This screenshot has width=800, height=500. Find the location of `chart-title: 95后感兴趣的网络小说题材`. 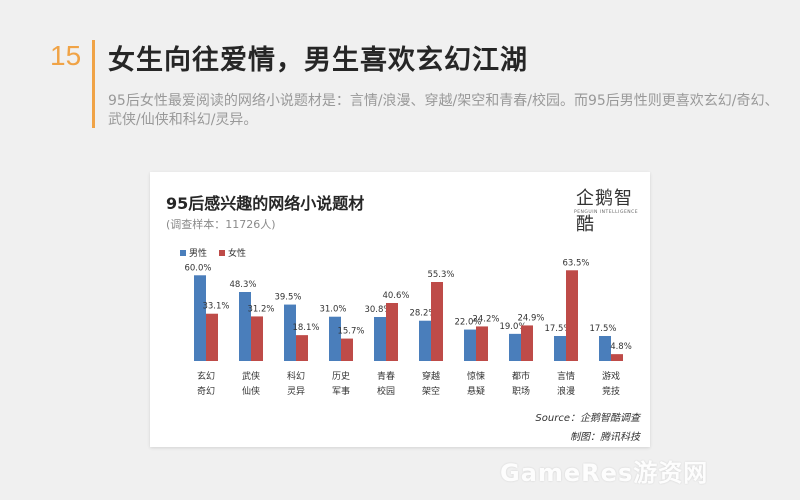

chart-title: 95后感兴趣的网络小说题材 is located at coordinates (265, 203).